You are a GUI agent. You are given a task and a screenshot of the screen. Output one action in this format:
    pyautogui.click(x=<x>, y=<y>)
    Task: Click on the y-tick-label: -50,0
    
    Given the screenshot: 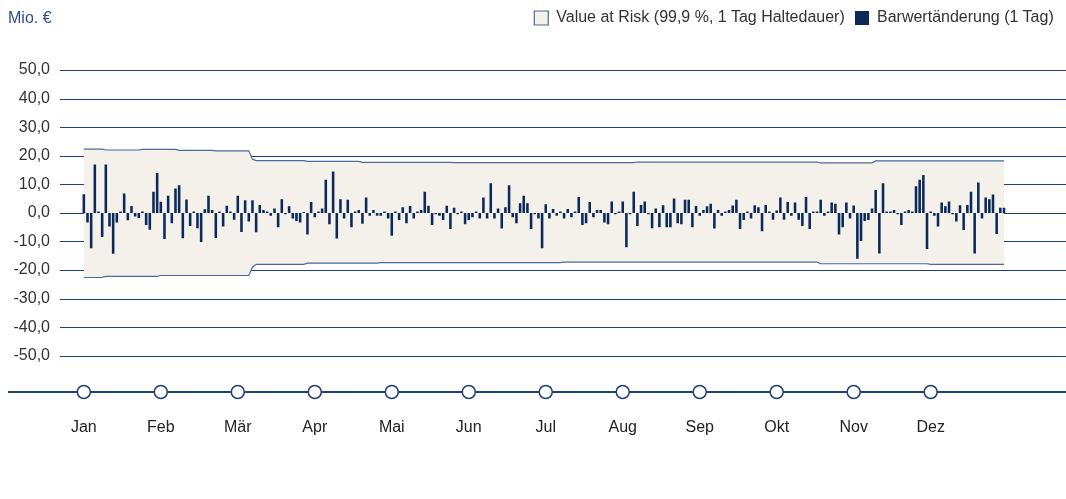 What is the action you would take?
    pyautogui.click(x=32, y=355)
    